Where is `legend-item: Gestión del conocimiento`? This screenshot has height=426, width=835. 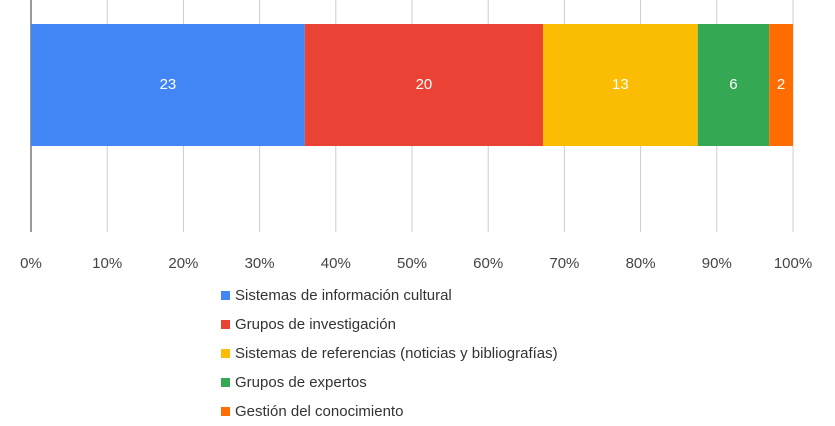 legend-item: Gestión del conocimiento is located at coordinates (389, 411).